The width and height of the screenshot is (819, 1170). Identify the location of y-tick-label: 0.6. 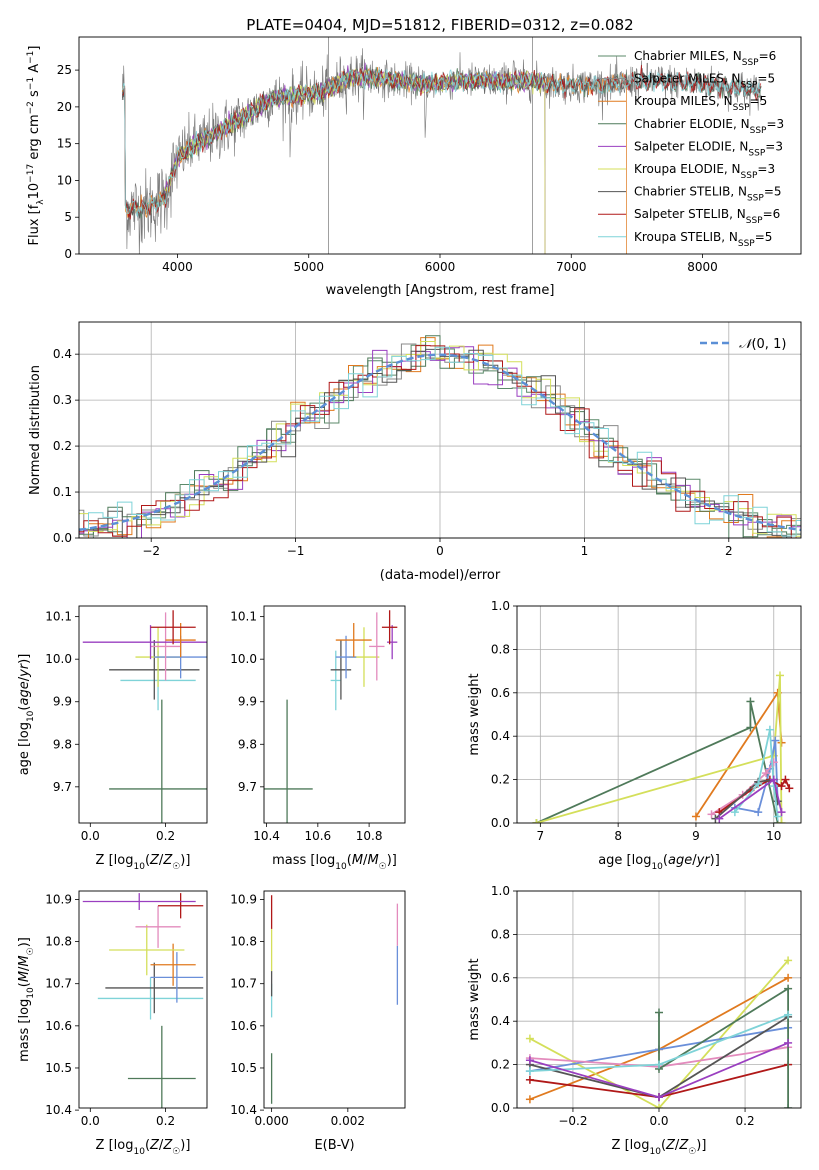
(500, 978).